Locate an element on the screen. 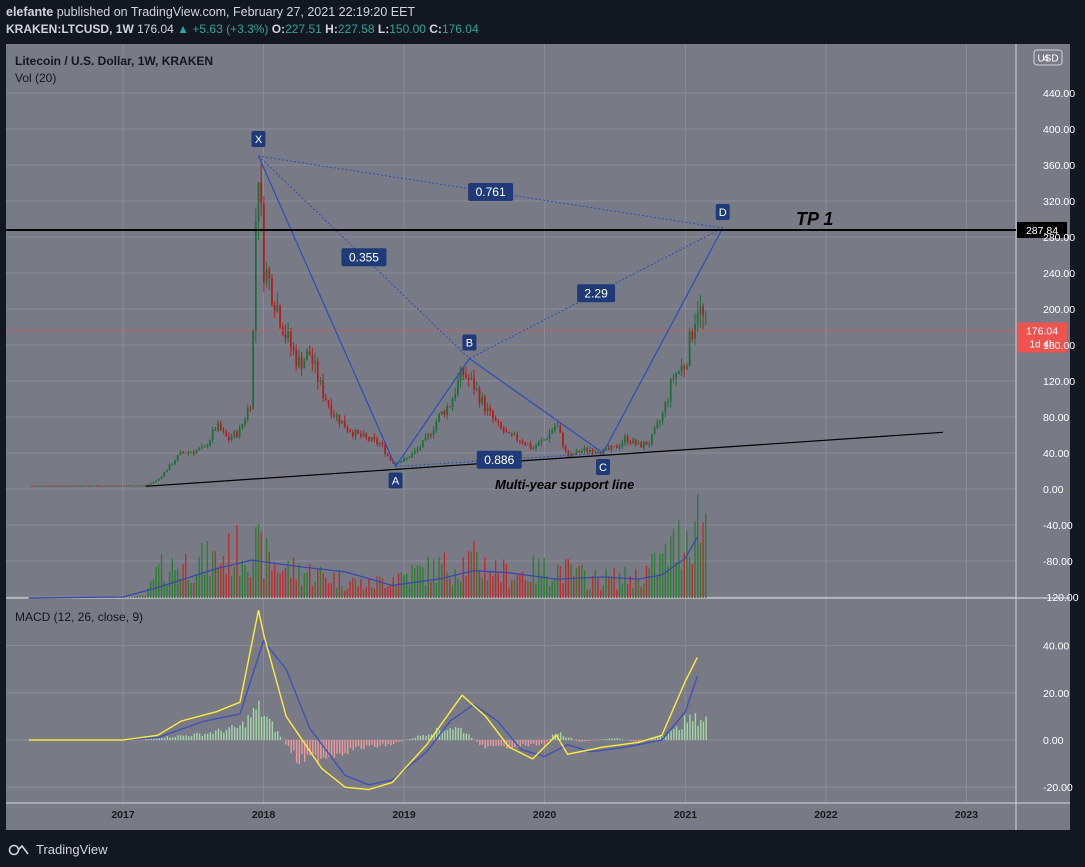 This screenshot has width=1085, height=867. time-tick-label: 2018 is located at coordinates (264, 815).